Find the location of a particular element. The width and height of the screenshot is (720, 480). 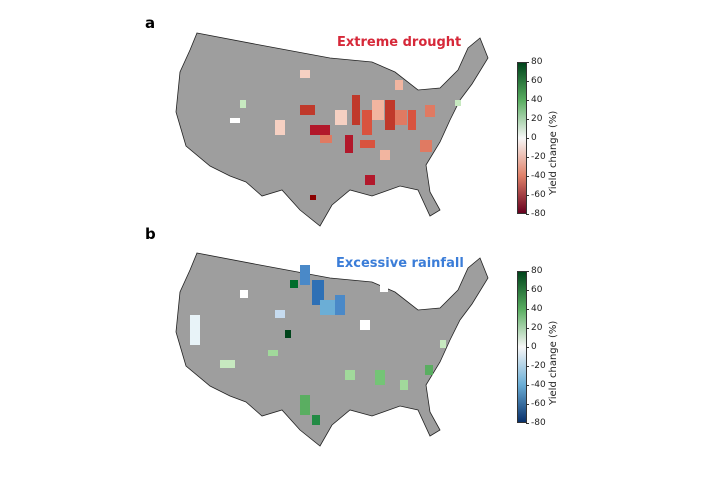

panel-label-b: b is located at coordinates (150, 234).